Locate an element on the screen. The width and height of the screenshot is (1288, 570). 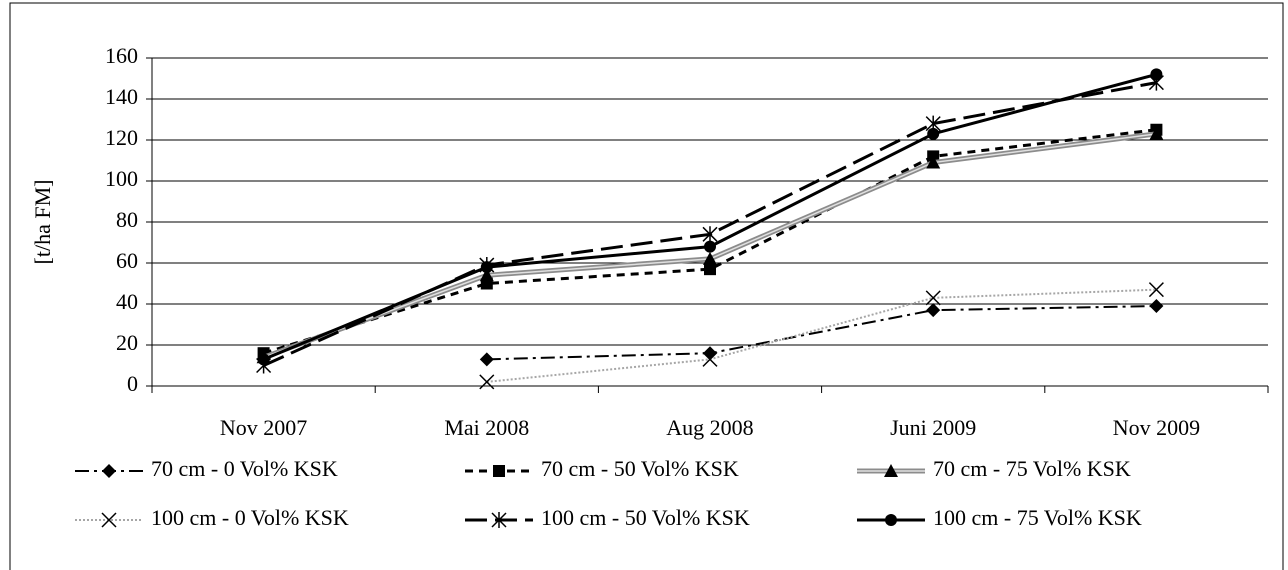
legend-item: 100 cm - 50 Vol% KSK is located at coordinates (607, 517).